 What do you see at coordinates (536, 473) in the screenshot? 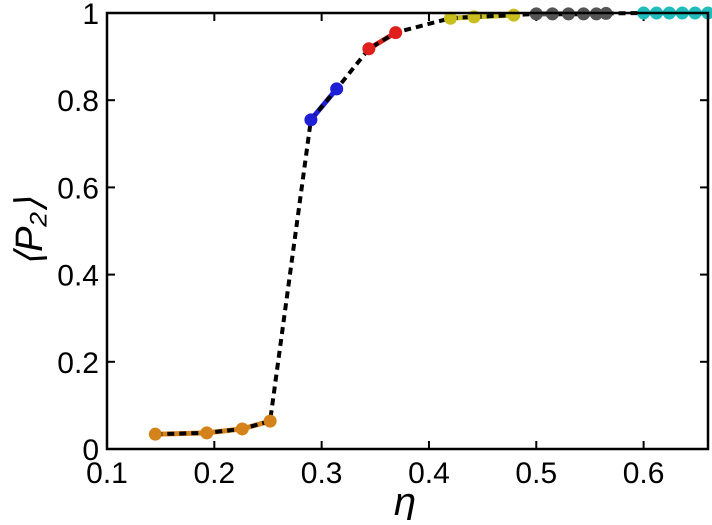
I see `x-tick-label: 0.5` at bounding box center [536, 473].